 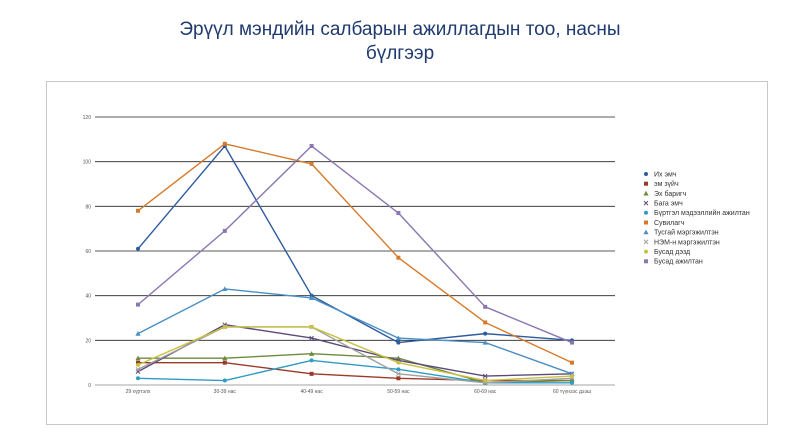 What do you see at coordinates (88, 341) in the screenshot?
I see `y-tick-label: 20` at bounding box center [88, 341].